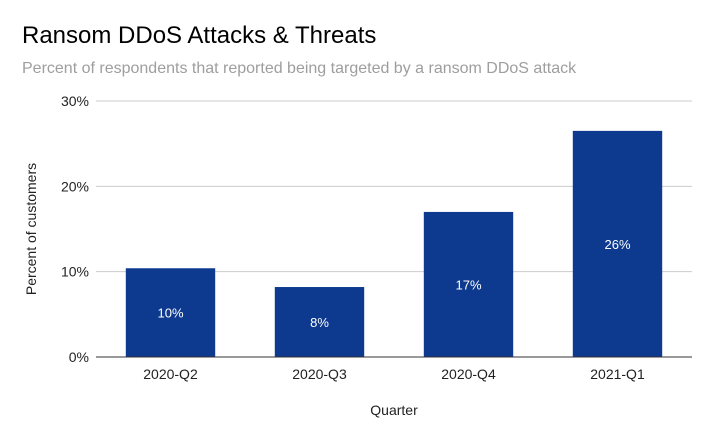 This screenshot has height=442, width=715. I want to click on bar-2021-q1, so click(617, 243).